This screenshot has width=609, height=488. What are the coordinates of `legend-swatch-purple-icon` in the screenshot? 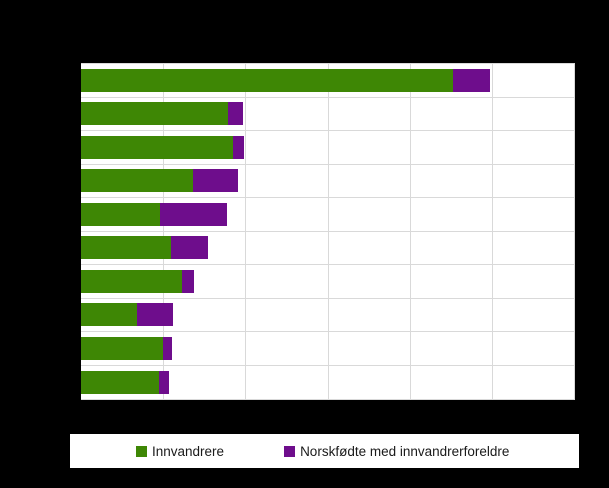 It's located at (290, 451).